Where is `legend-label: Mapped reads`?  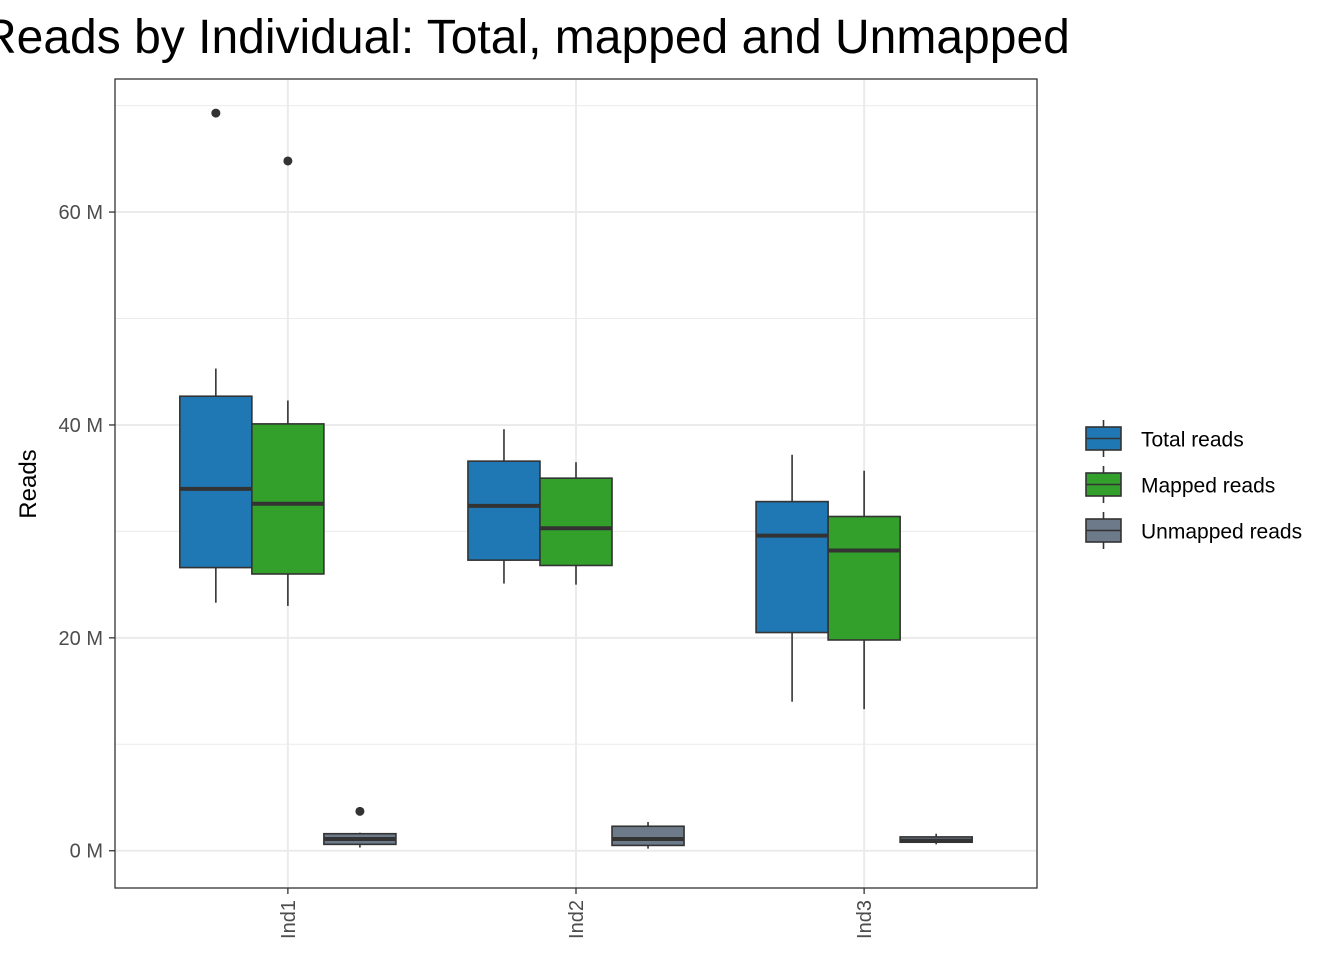 legend-label: Mapped reads is located at coordinates (1208, 486).